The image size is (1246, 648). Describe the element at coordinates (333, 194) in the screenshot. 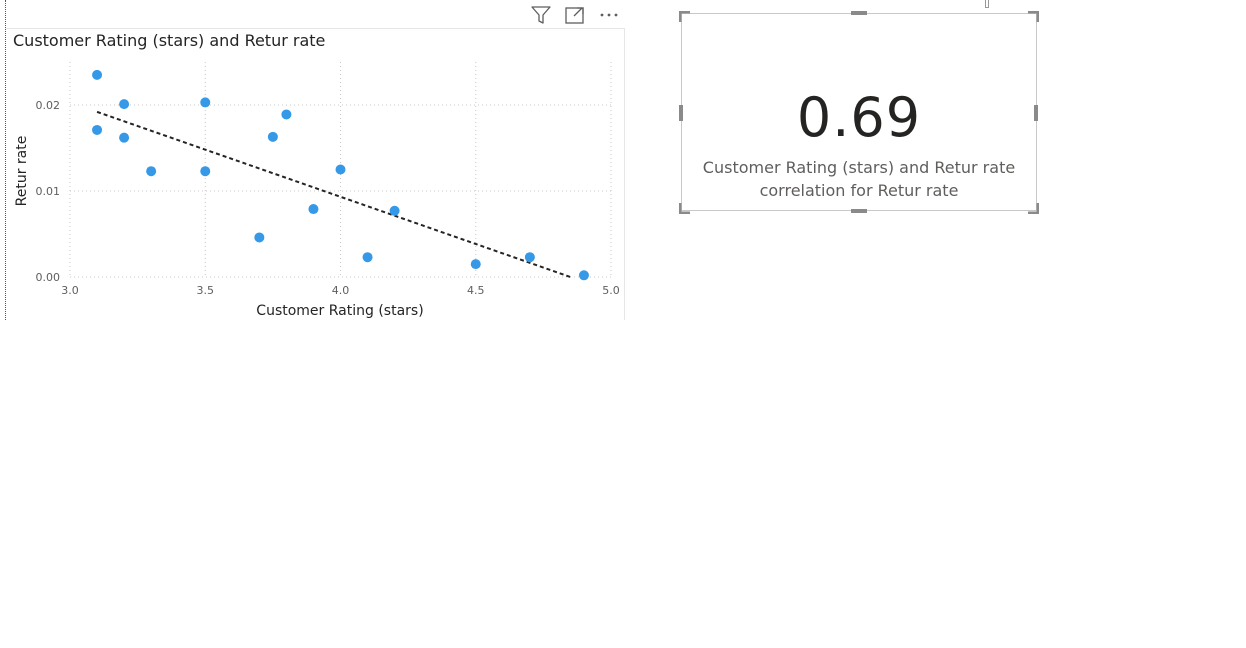

I see `trend-line` at that location.